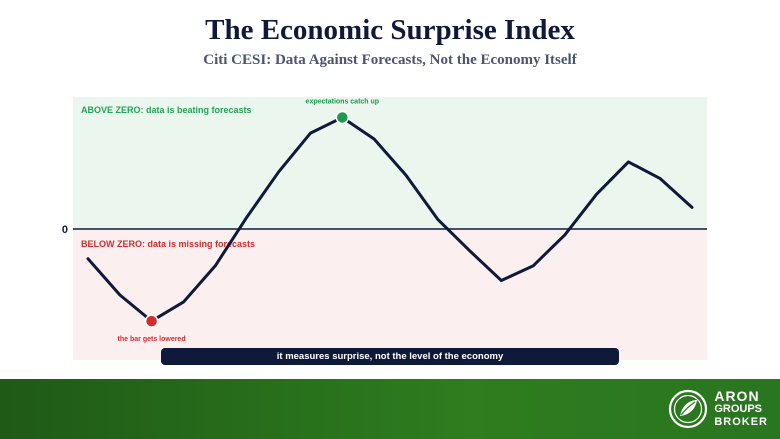 This screenshot has width=780, height=439. What do you see at coordinates (343, 101) in the screenshot?
I see `highlight-label-1: expectations catch up` at bounding box center [343, 101].